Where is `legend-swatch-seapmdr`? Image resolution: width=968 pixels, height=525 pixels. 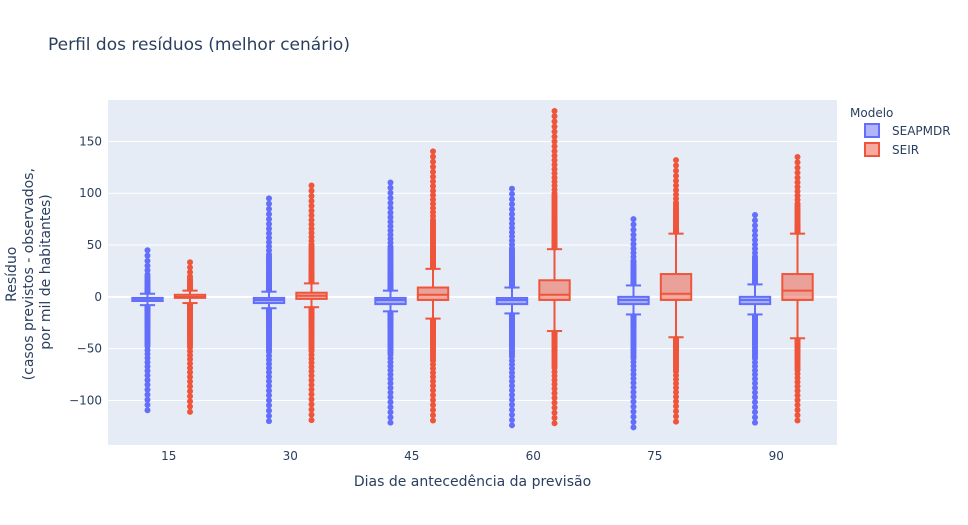
legend-swatch-seapmdr is located at coordinates (872, 130).